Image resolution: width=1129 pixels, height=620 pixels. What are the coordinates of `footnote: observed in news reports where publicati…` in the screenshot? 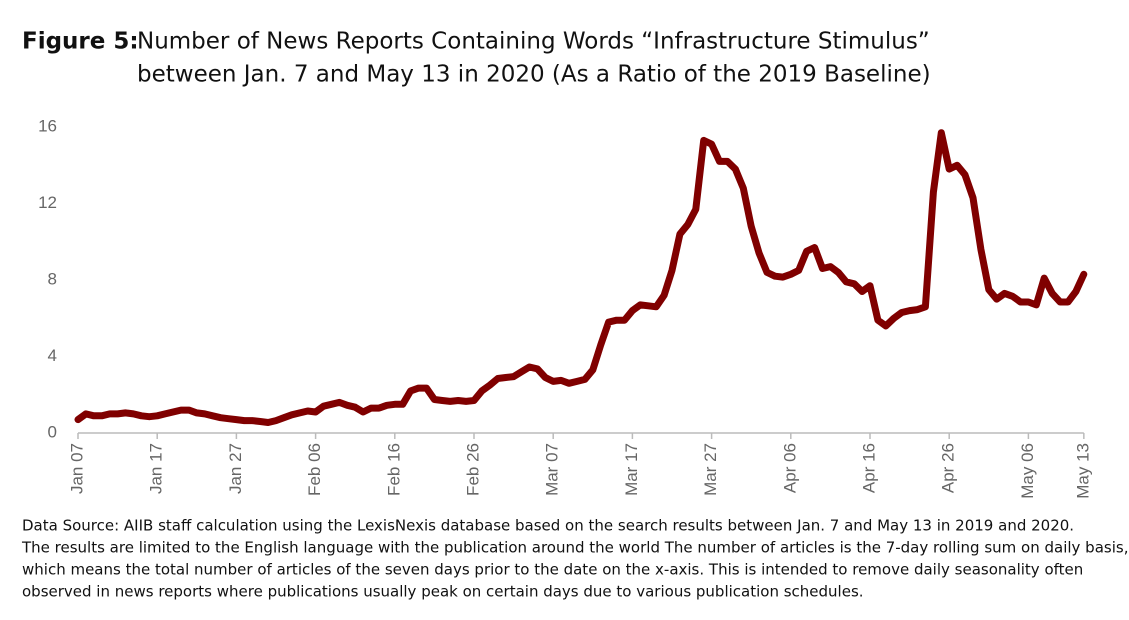 It's located at (443, 592).